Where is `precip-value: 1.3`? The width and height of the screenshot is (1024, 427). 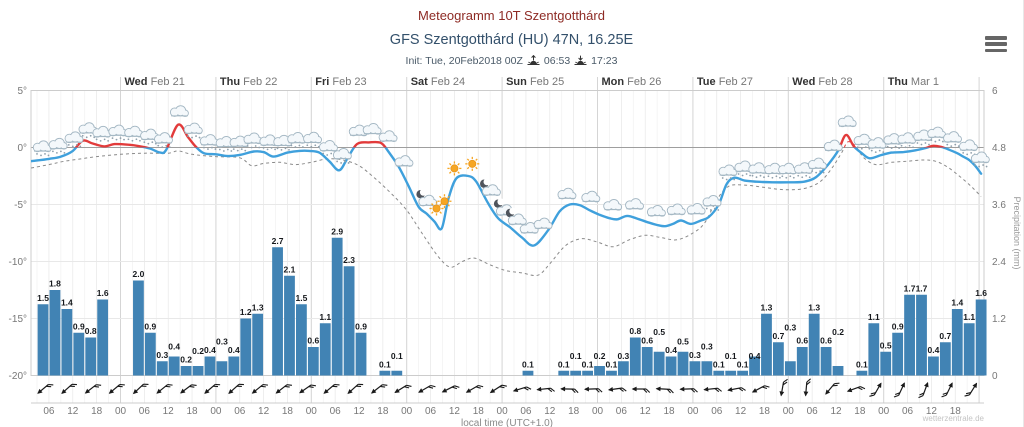 precip-value: 1.3 is located at coordinates (767, 307).